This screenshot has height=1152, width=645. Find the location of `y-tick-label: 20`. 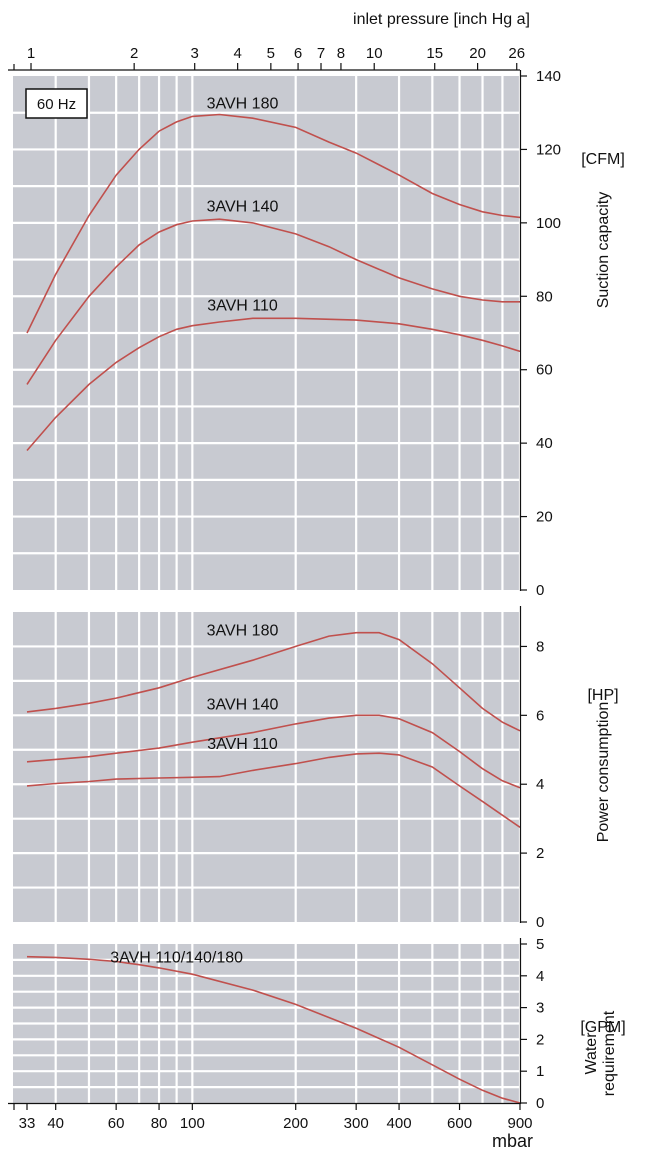

y-tick-label: 20 is located at coordinates (544, 517).